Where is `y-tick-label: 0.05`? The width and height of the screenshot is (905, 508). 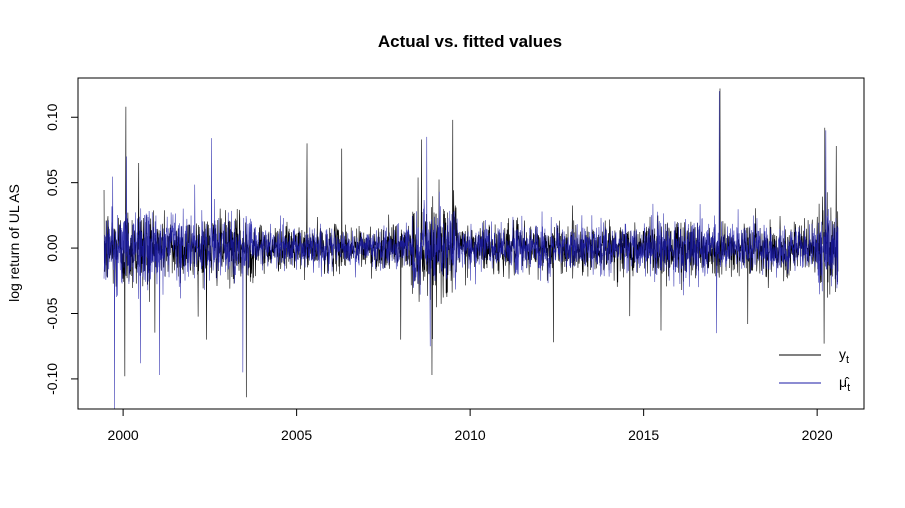
y-tick-label: 0.05 is located at coordinates (52, 182).